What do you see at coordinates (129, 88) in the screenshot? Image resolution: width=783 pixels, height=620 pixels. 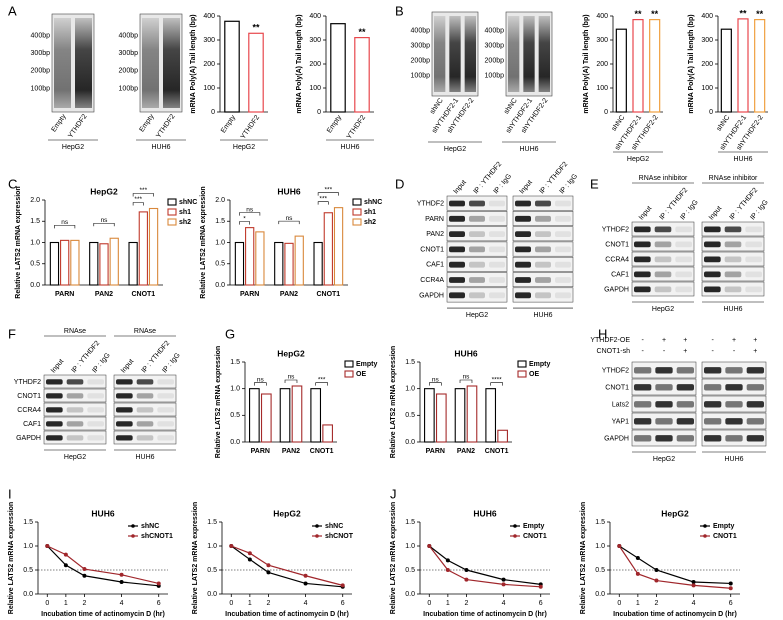 I see `marker-label: 100bp` at bounding box center [129, 88].